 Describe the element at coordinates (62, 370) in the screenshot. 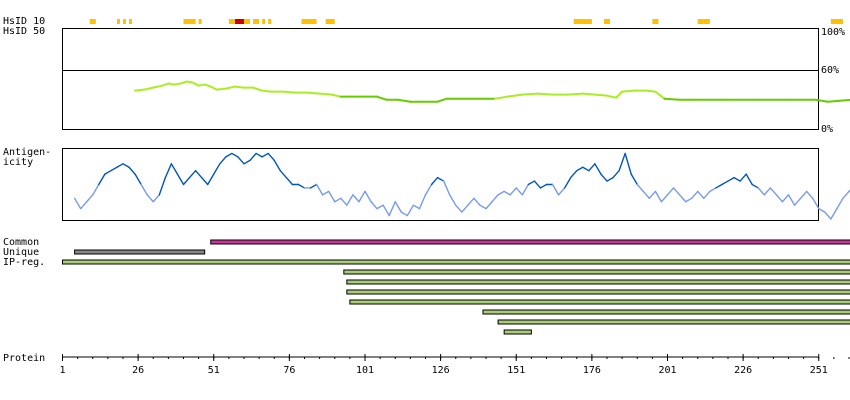

I see `x-axis-tick-label: 1` at that location.